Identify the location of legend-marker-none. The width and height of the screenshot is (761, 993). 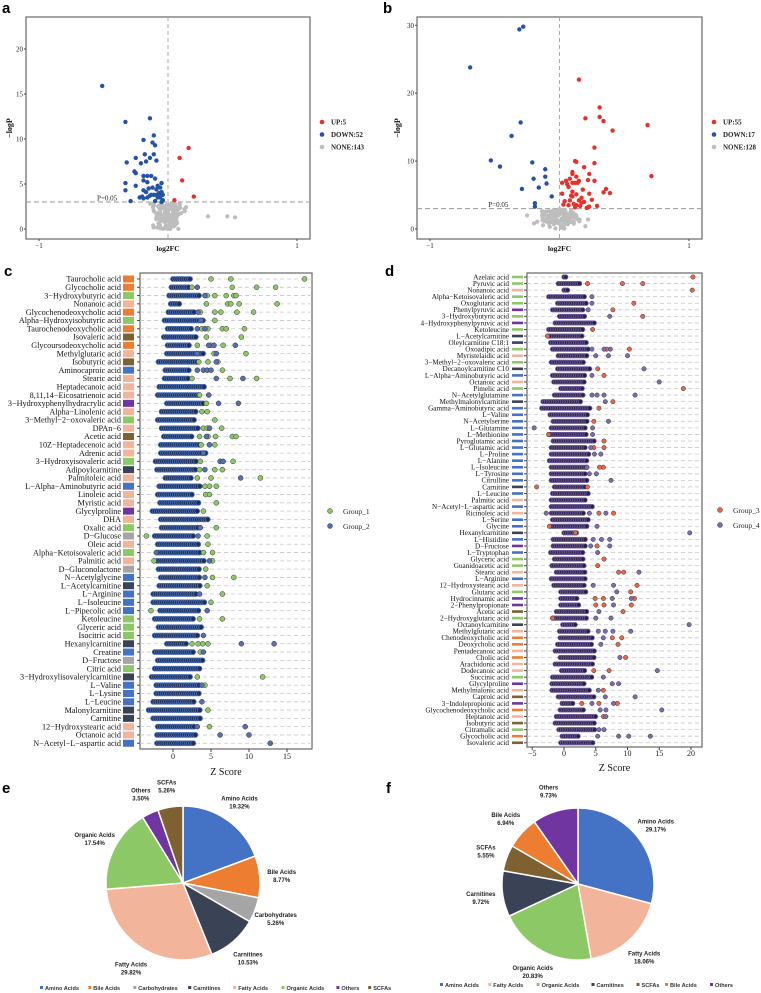
(322, 147).